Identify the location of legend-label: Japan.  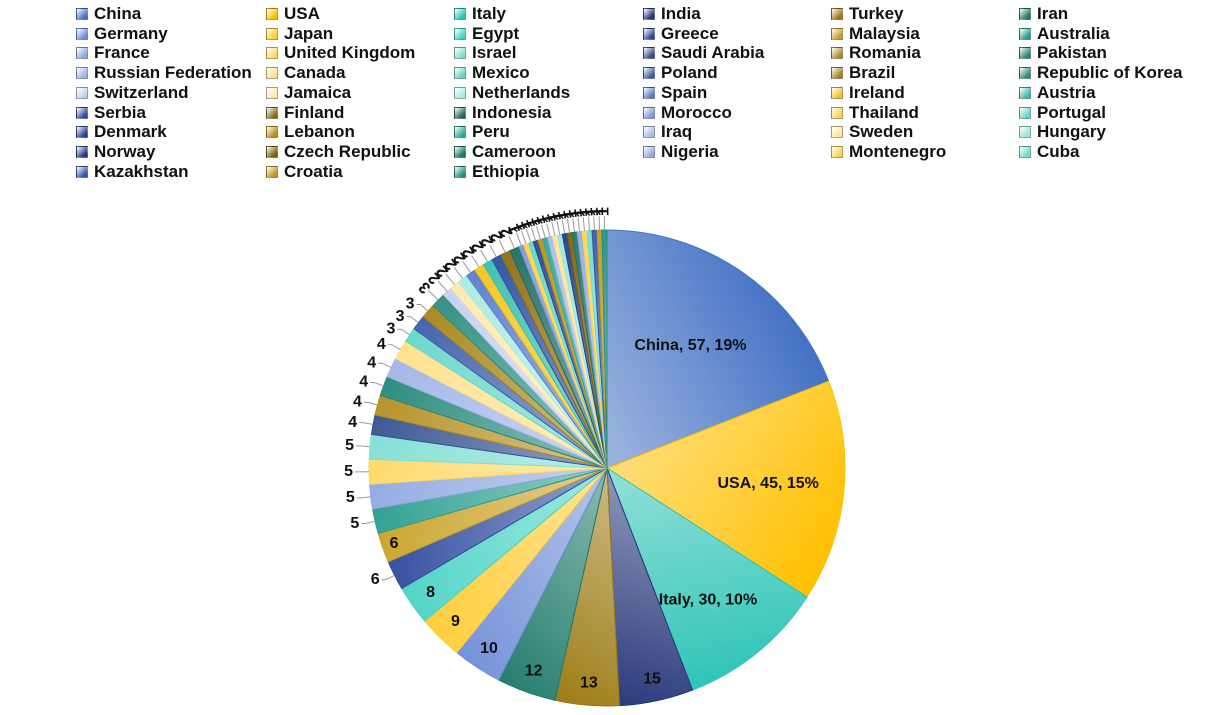
(309, 33).